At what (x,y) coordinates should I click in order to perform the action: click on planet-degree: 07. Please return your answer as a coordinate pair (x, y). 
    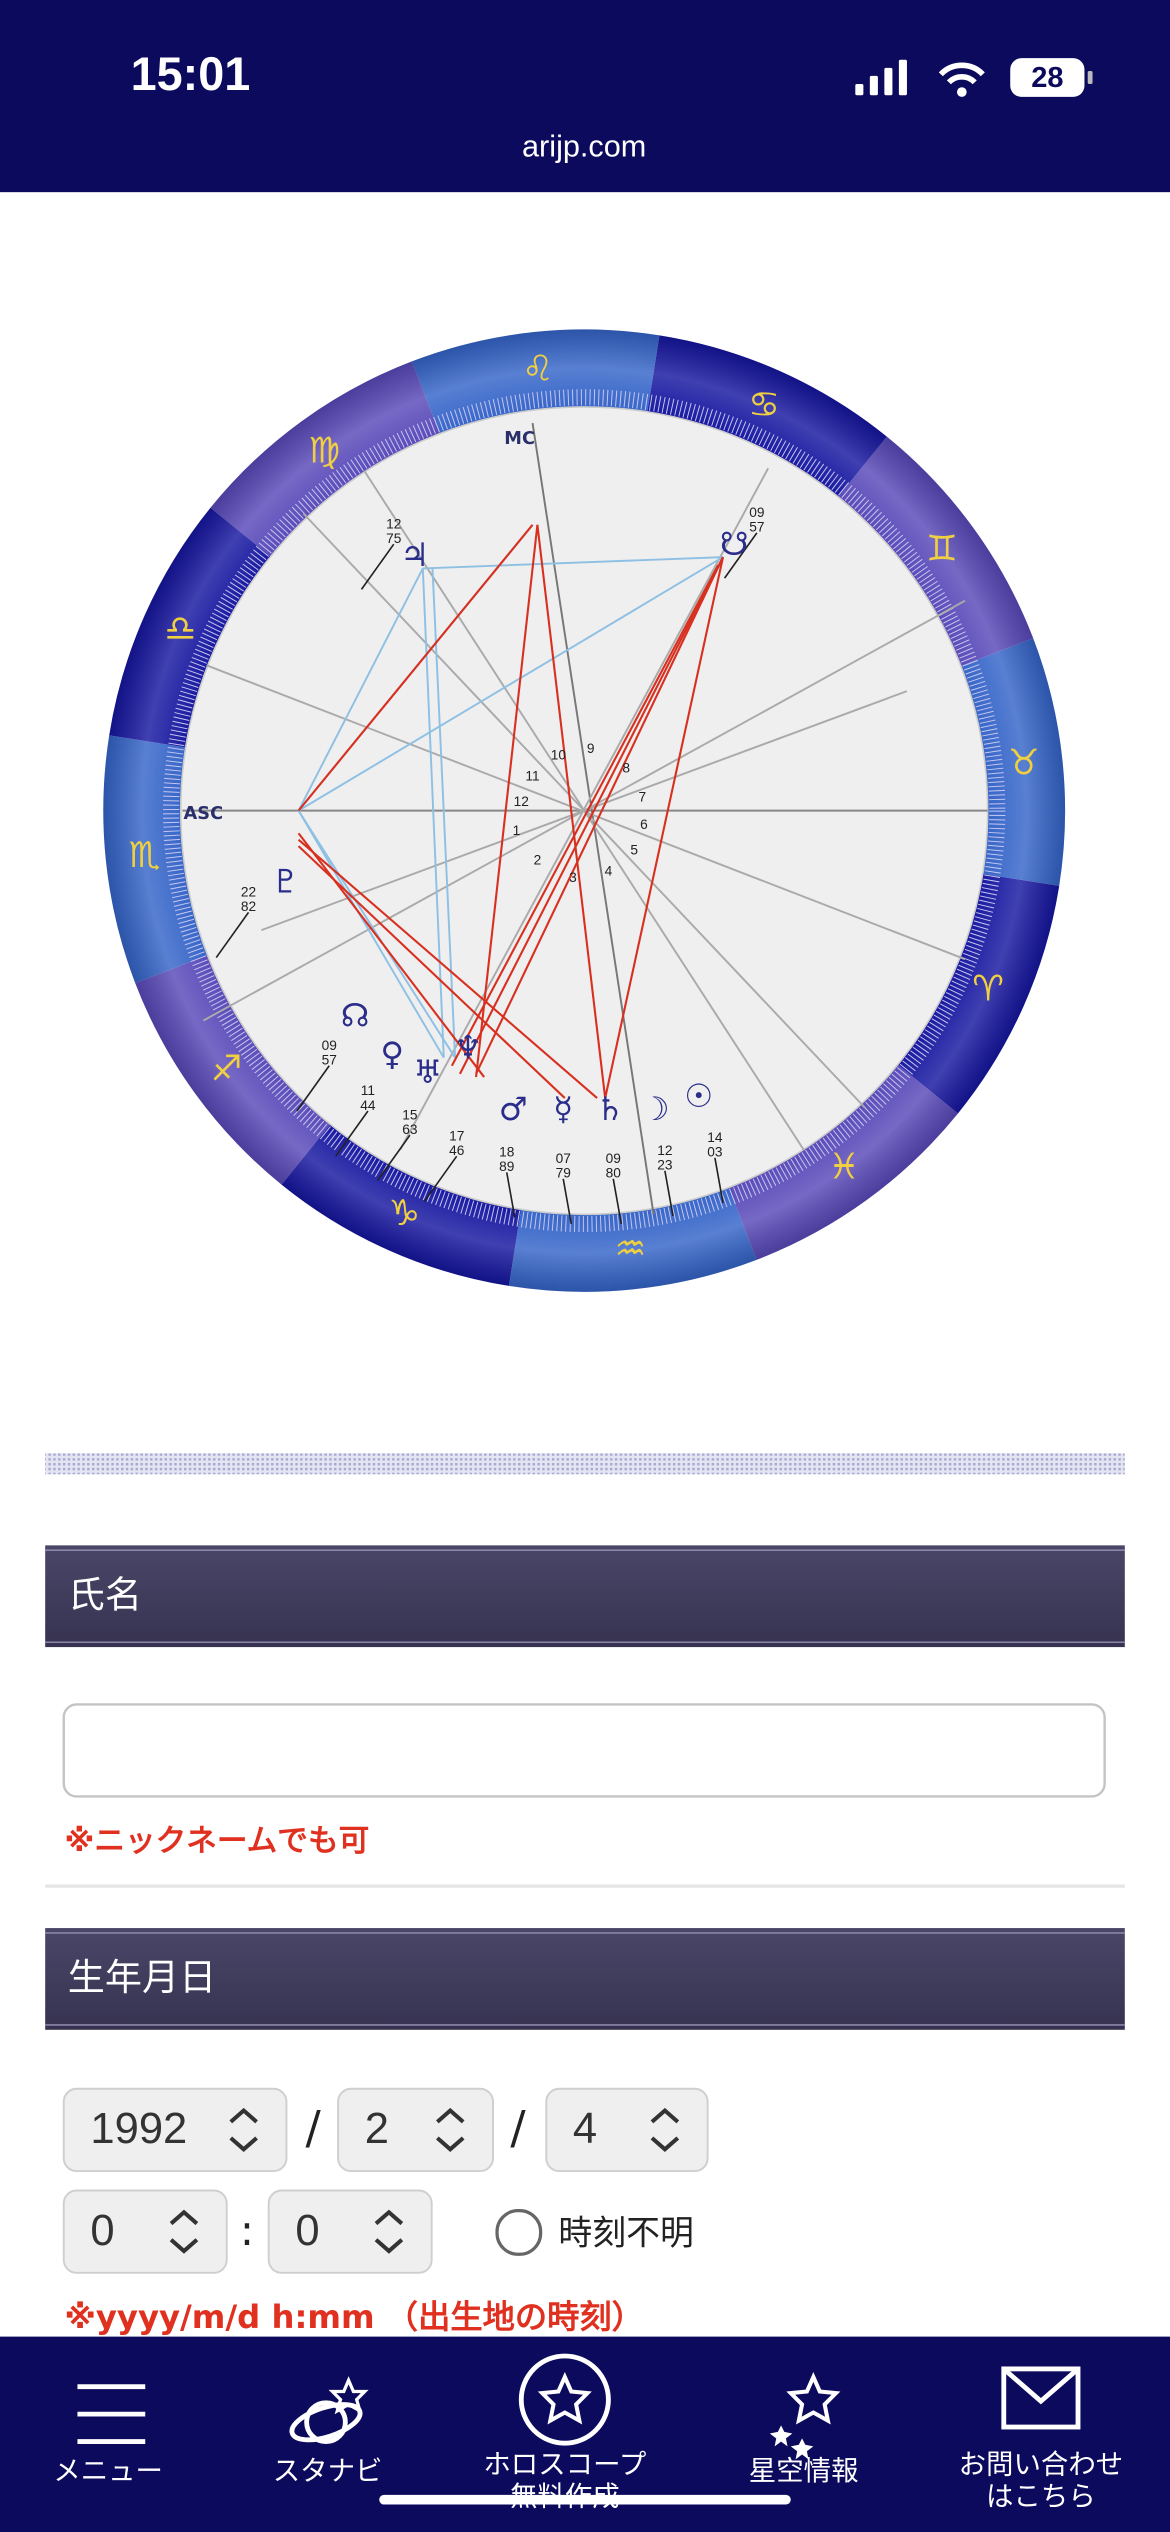
    Looking at the image, I should click on (563, 1158).